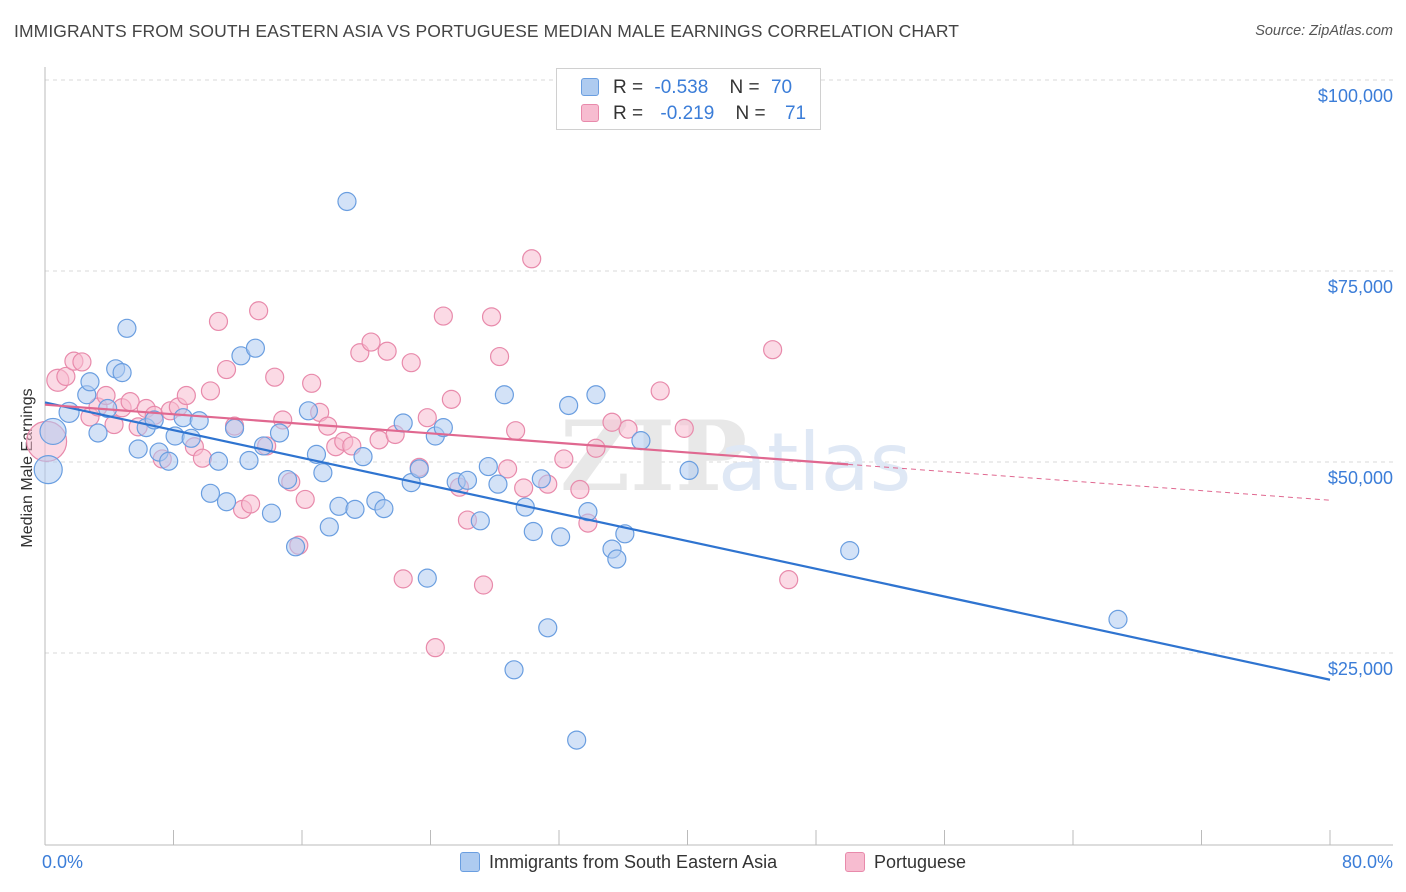  I want to click on sea-swatch, so click(590, 87).